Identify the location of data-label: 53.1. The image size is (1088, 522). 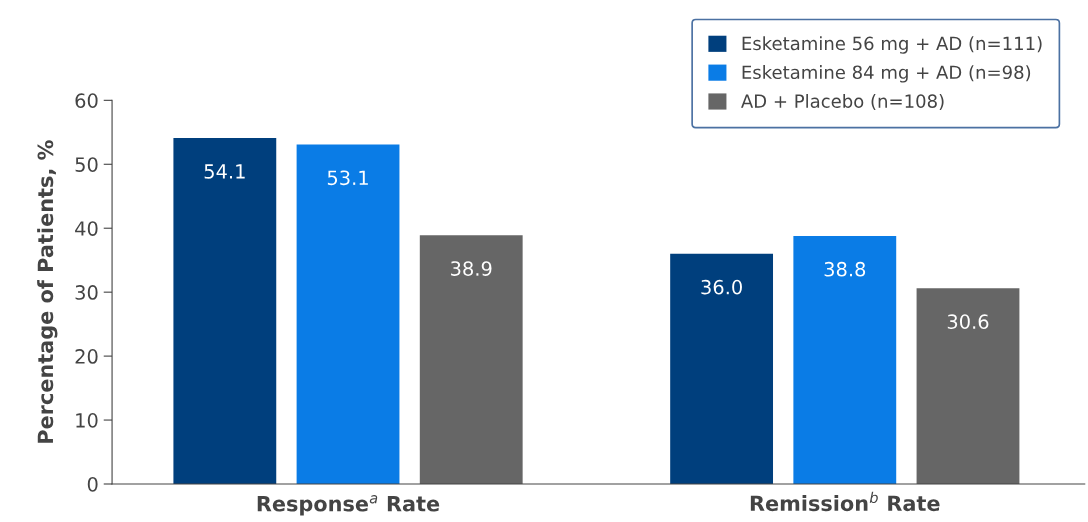
(347, 178).